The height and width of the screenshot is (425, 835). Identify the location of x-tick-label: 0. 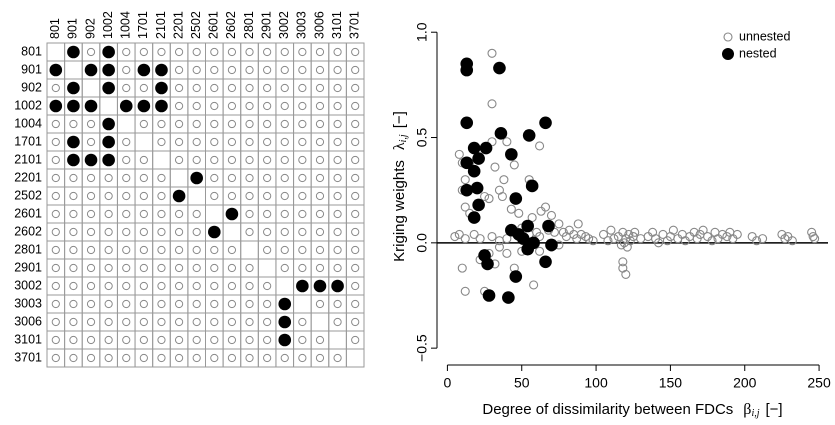
(448, 383).